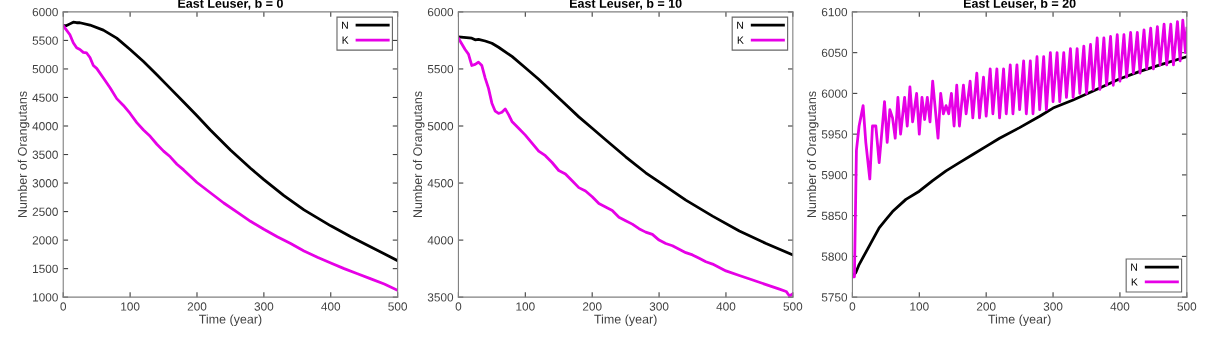  What do you see at coordinates (45, 211) in the screenshot?
I see `y-tick-label: 2500` at bounding box center [45, 211].